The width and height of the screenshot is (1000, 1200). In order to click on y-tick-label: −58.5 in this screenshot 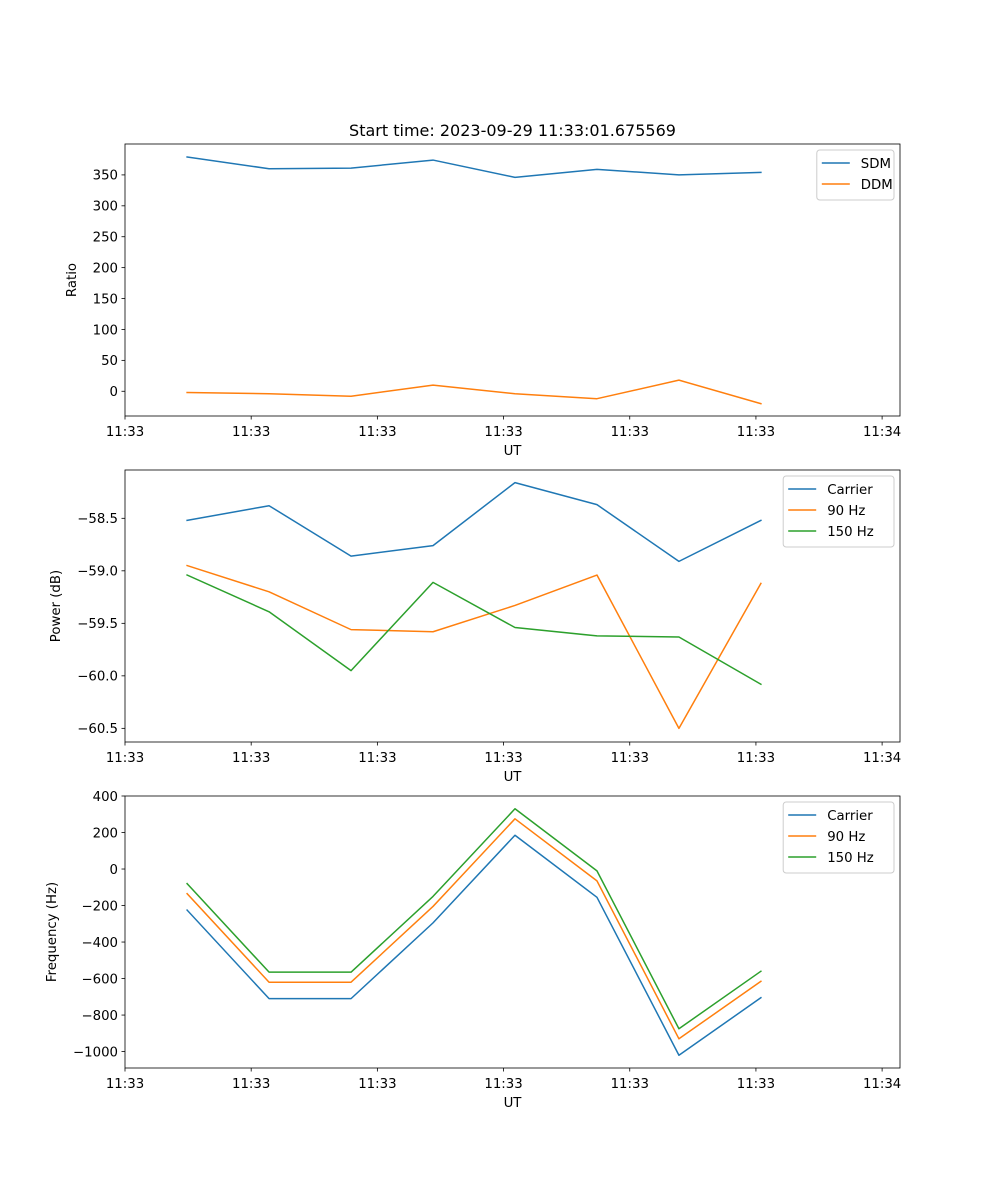, I will do `click(97, 519)`.